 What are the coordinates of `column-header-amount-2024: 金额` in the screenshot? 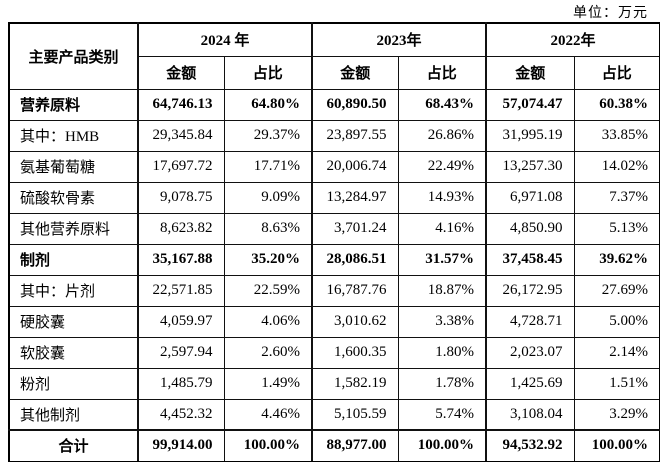 It's located at (181, 72).